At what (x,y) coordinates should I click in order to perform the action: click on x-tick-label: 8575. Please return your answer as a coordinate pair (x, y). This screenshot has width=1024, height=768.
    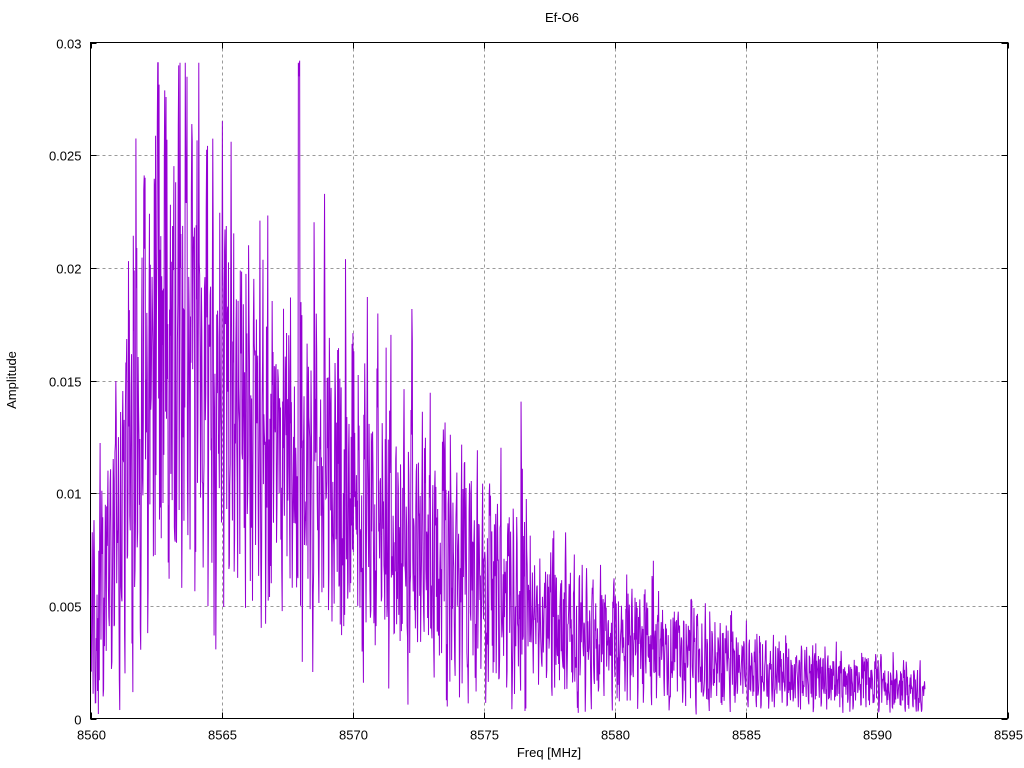
    Looking at the image, I should click on (484, 735).